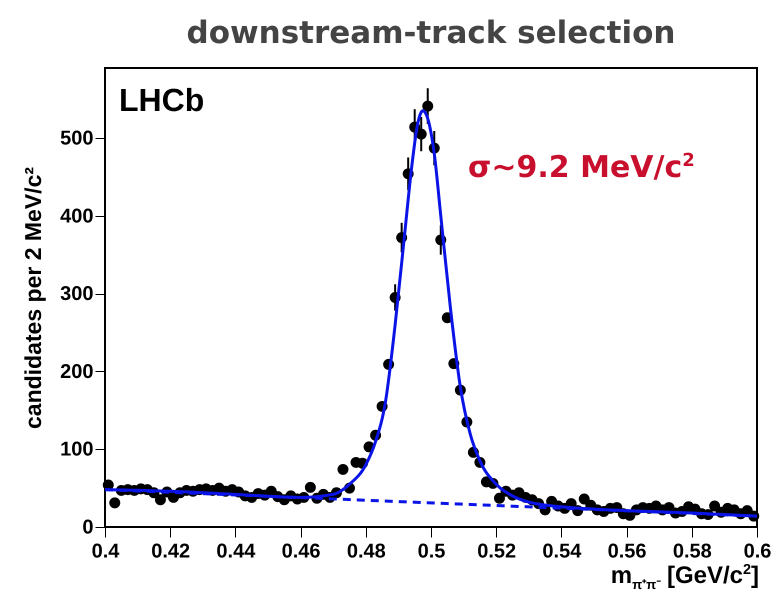 This screenshot has height=603, width=783. Describe the element at coordinates (236, 551) in the screenshot. I see `x-tick-label: 0.44` at that location.